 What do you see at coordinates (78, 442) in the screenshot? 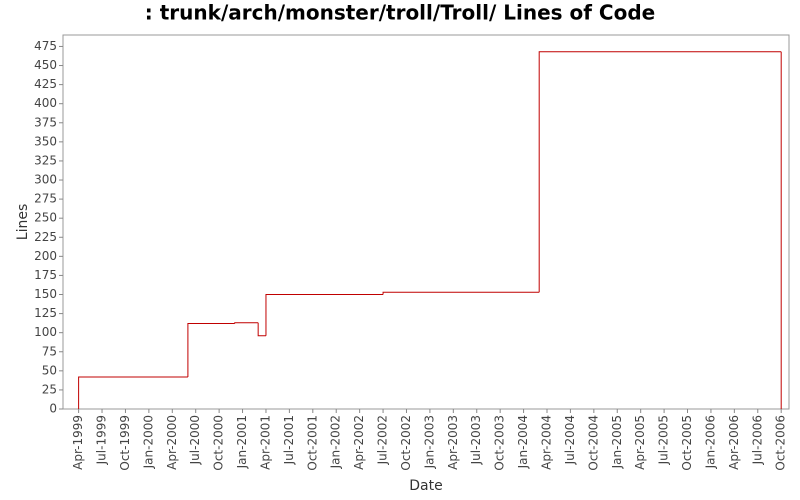
I see `x-tick-label: Apr-1999` at bounding box center [78, 442].